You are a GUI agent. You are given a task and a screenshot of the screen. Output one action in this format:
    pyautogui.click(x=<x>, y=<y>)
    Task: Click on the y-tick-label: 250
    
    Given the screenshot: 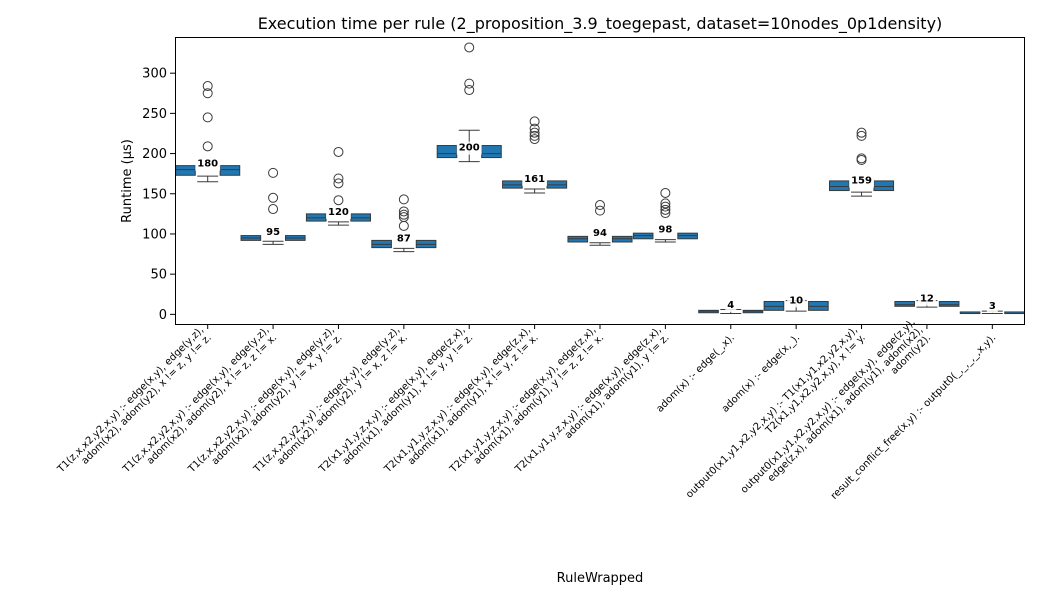 What is the action you would take?
    pyautogui.click(x=154, y=114)
    